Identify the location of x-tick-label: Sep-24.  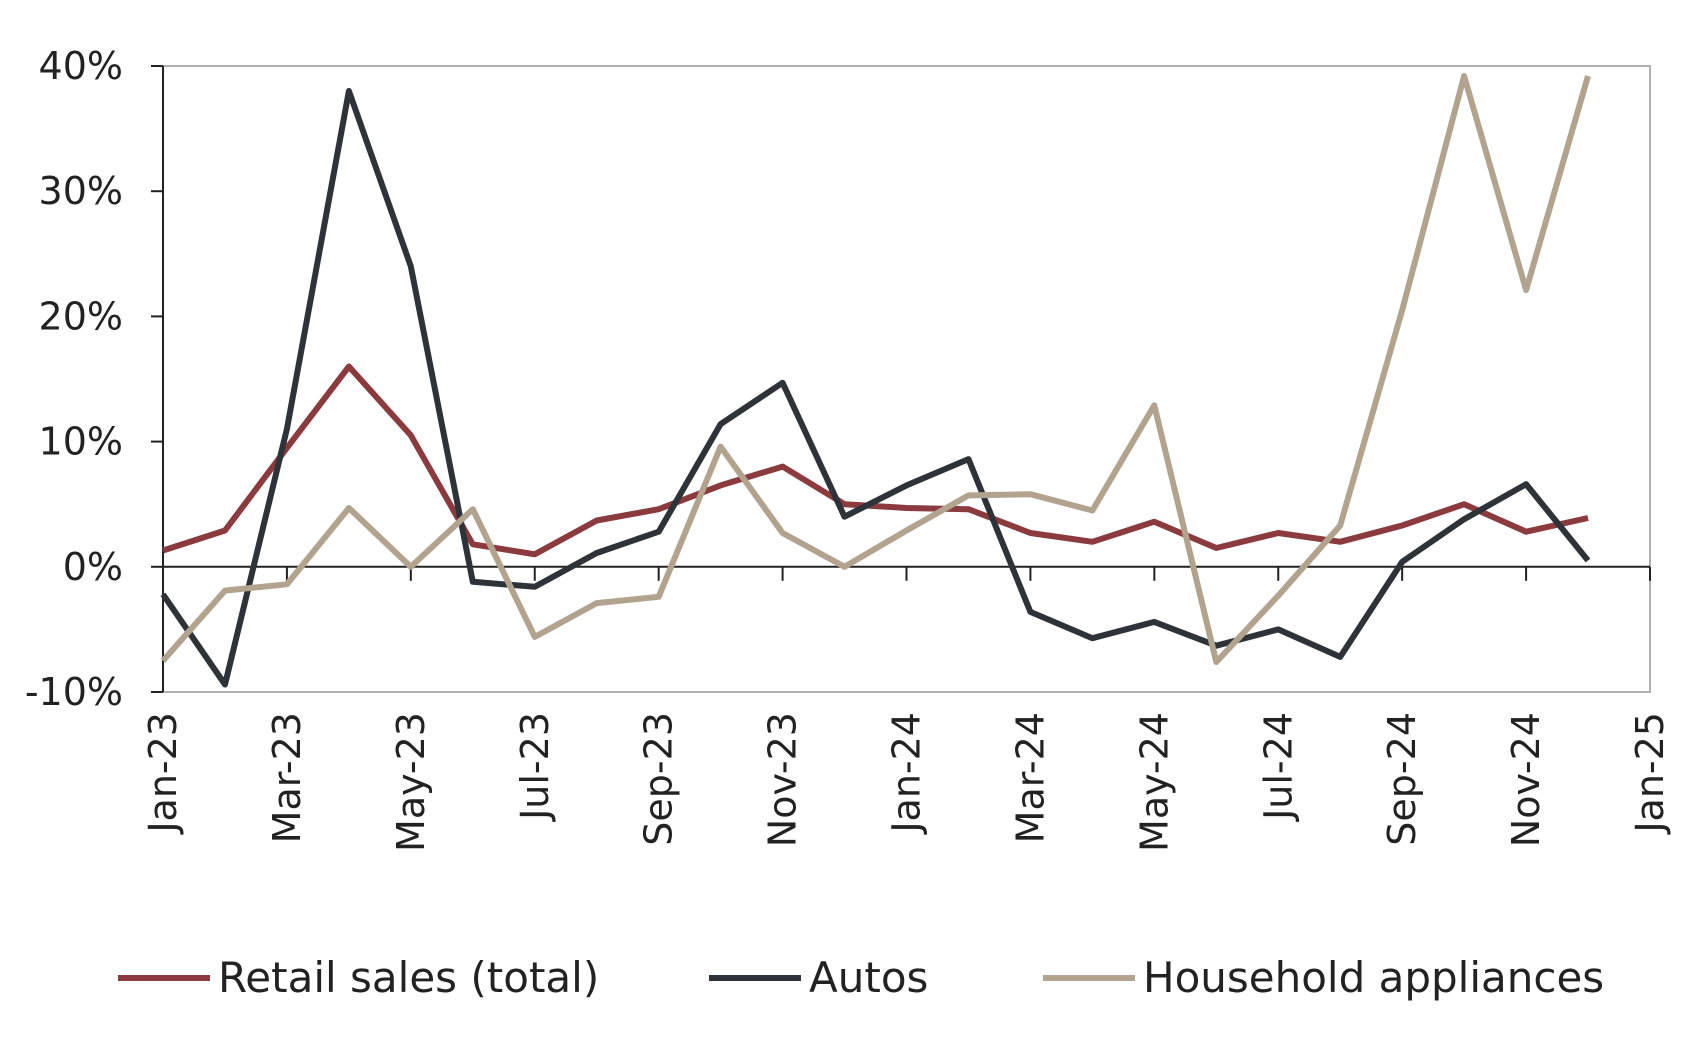
(1402, 779).